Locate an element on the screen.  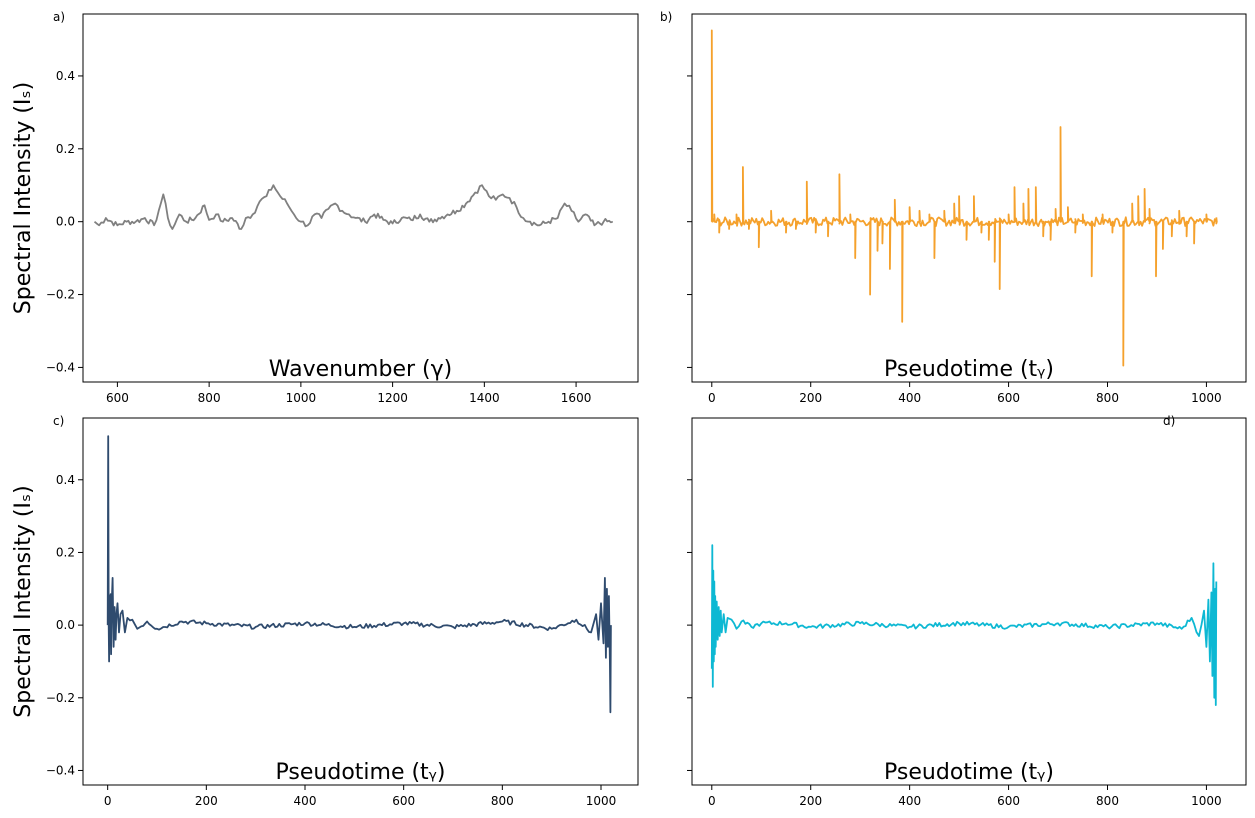
x-tick-label: 1200 is located at coordinates (392, 398).